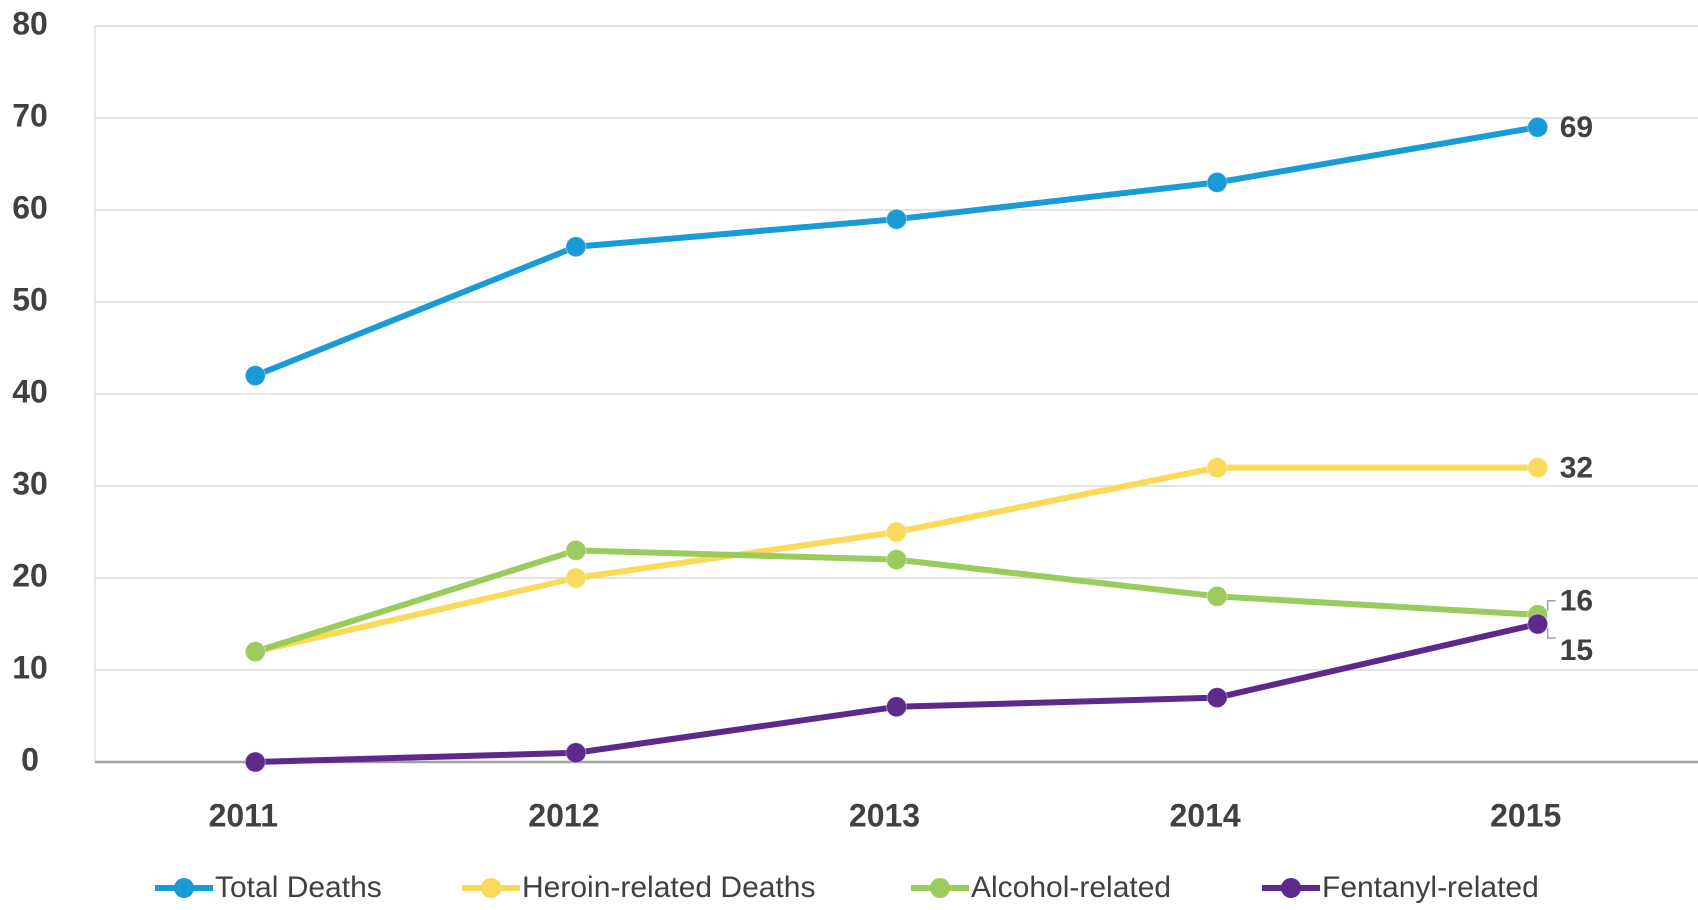 The width and height of the screenshot is (1698, 910). What do you see at coordinates (563, 815) in the screenshot?
I see `x-tick-label: 2012` at bounding box center [563, 815].